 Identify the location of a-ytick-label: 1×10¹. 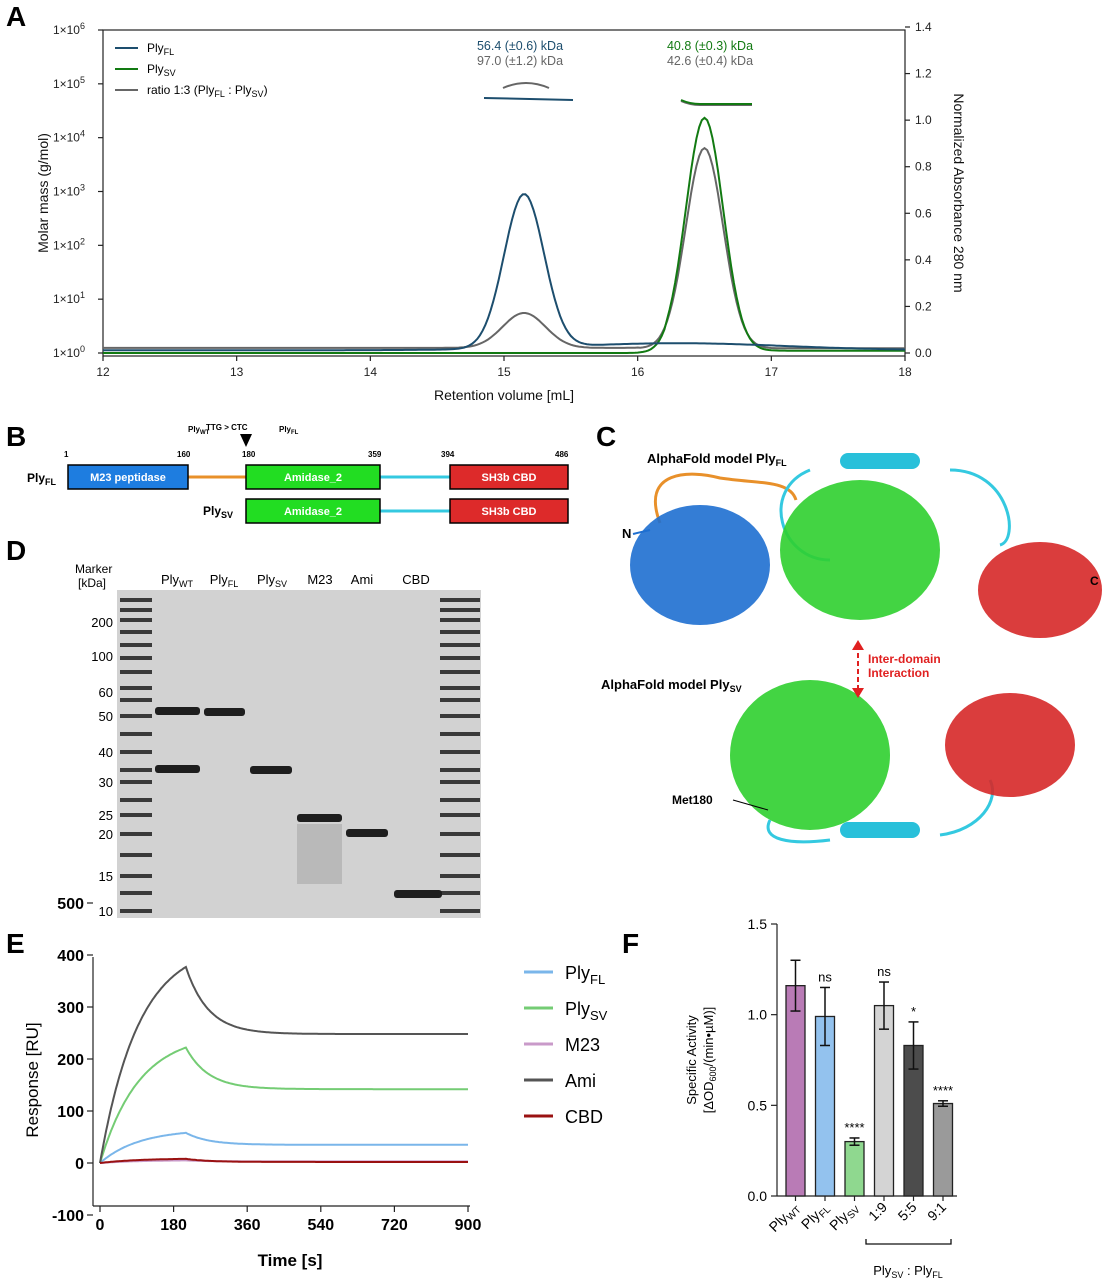
(69, 298).